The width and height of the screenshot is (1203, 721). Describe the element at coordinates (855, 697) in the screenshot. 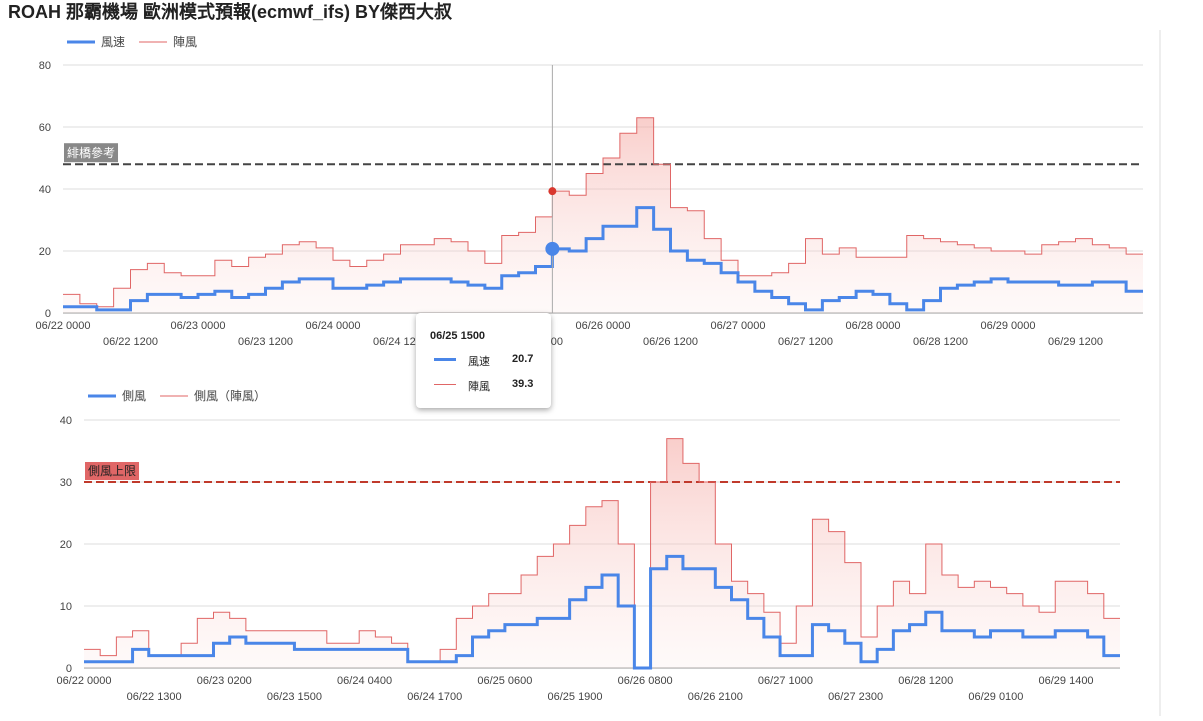

I see `x-tick-label: 06/27 2300` at that location.